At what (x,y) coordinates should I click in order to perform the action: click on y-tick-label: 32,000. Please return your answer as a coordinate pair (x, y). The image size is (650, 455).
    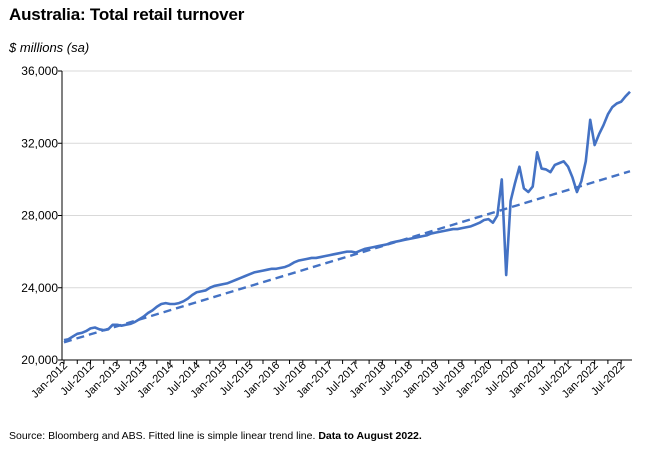
    Looking at the image, I should click on (39, 143).